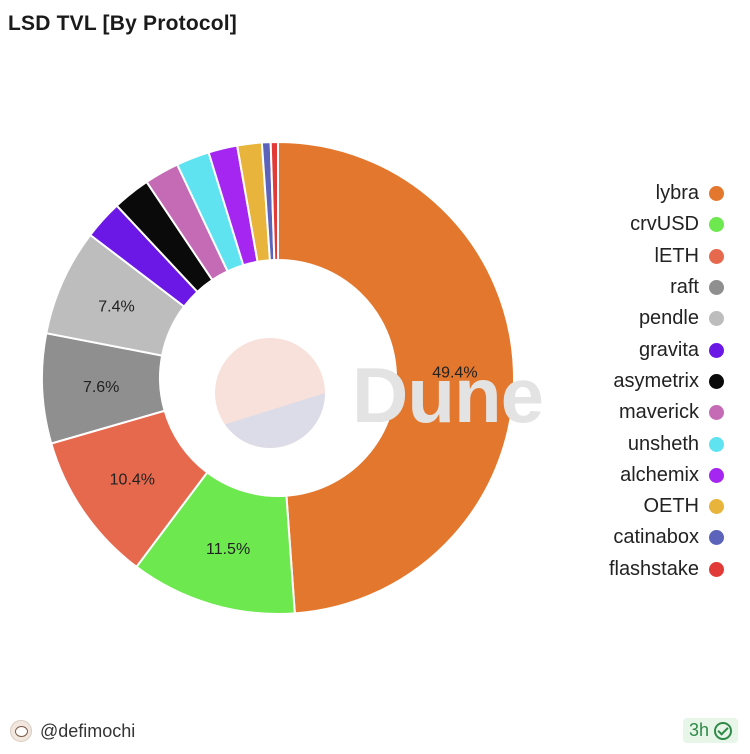  Describe the element at coordinates (448, 395) in the screenshot. I see `dune-watermark: Dune` at that location.